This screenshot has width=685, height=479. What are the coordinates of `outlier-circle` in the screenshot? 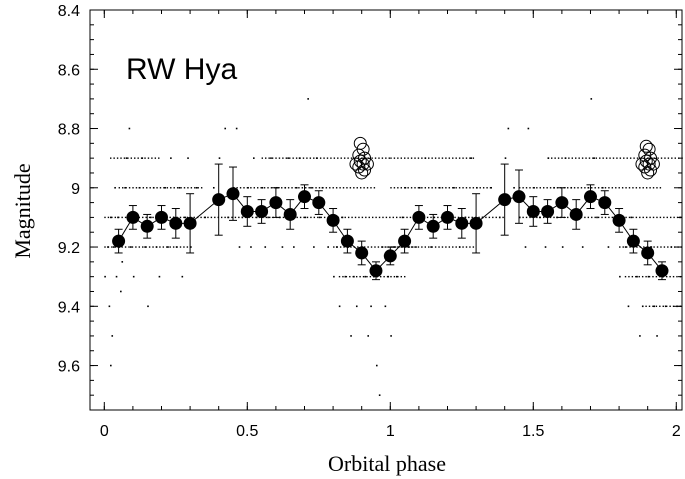 It's located at (356, 164).